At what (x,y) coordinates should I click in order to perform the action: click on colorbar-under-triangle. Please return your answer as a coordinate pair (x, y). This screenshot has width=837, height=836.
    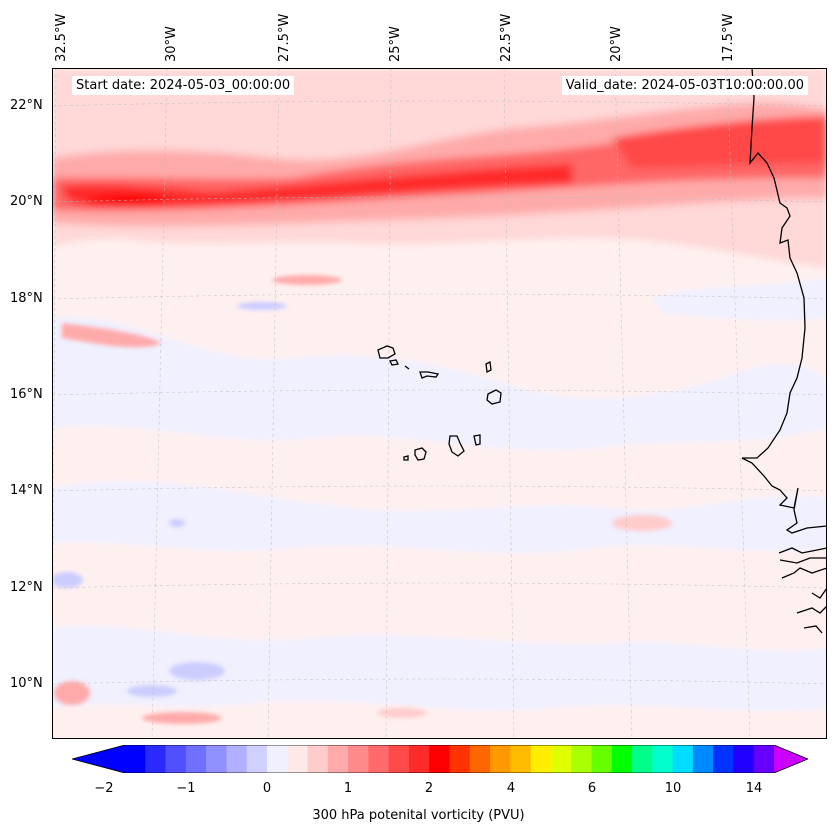
    Looking at the image, I should click on (98, 759).